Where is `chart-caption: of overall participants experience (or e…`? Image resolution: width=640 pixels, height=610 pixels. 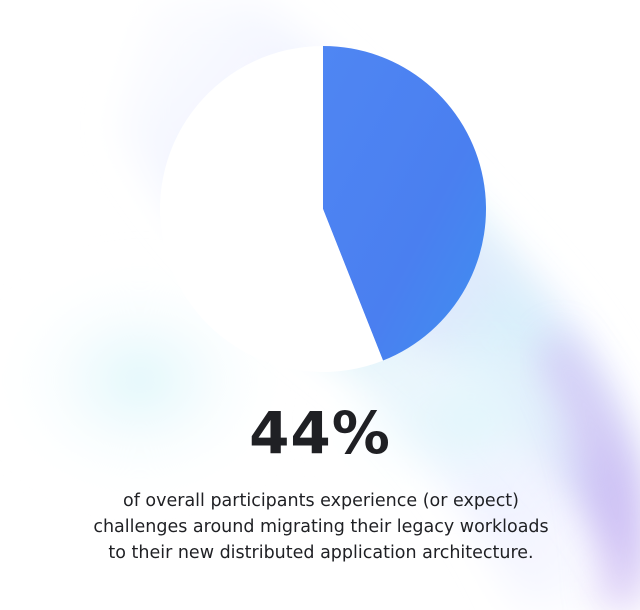
chart-caption: of overall participants experience (or e… is located at coordinates (321, 527).